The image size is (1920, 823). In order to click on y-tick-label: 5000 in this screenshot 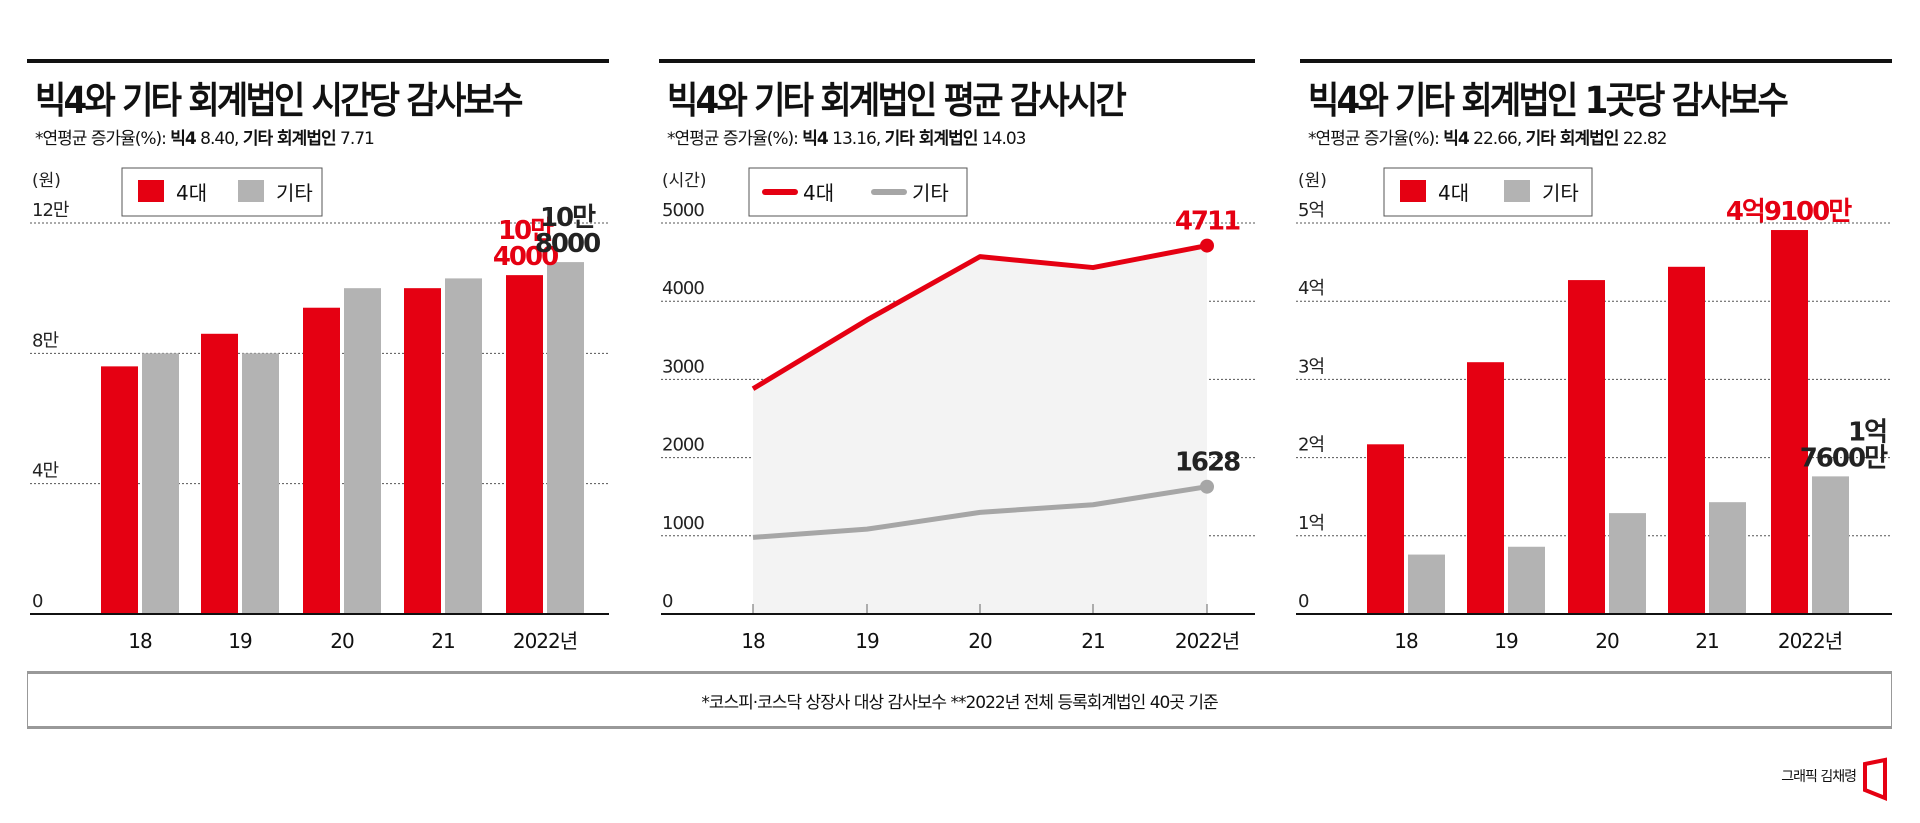, I will do `click(683, 210)`.